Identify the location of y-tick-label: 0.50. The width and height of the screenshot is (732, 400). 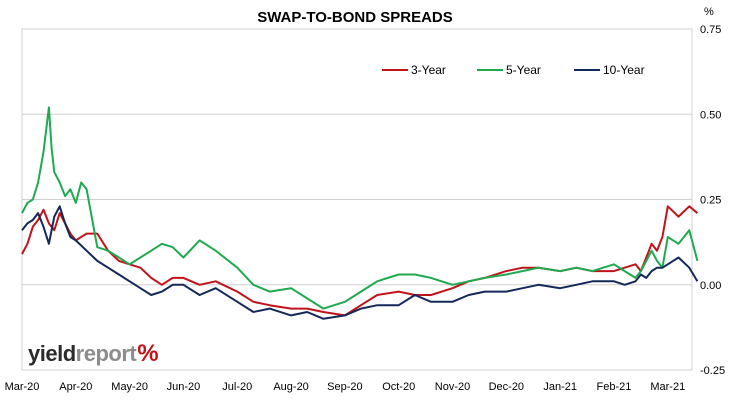
(710, 115).